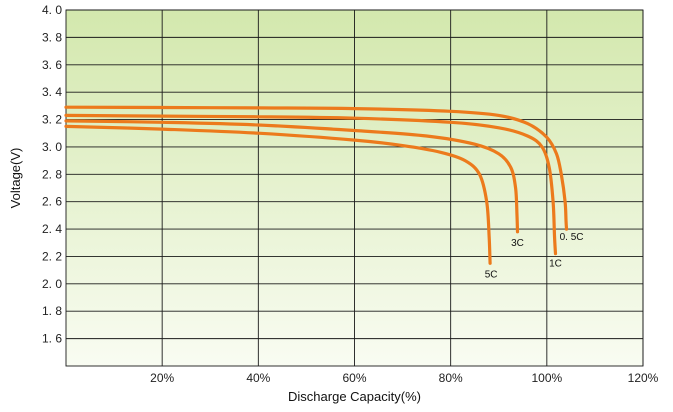 Image resolution: width=673 pixels, height=412 pixels. I want to click on x-tick-label: 100%, so click(546, 378).